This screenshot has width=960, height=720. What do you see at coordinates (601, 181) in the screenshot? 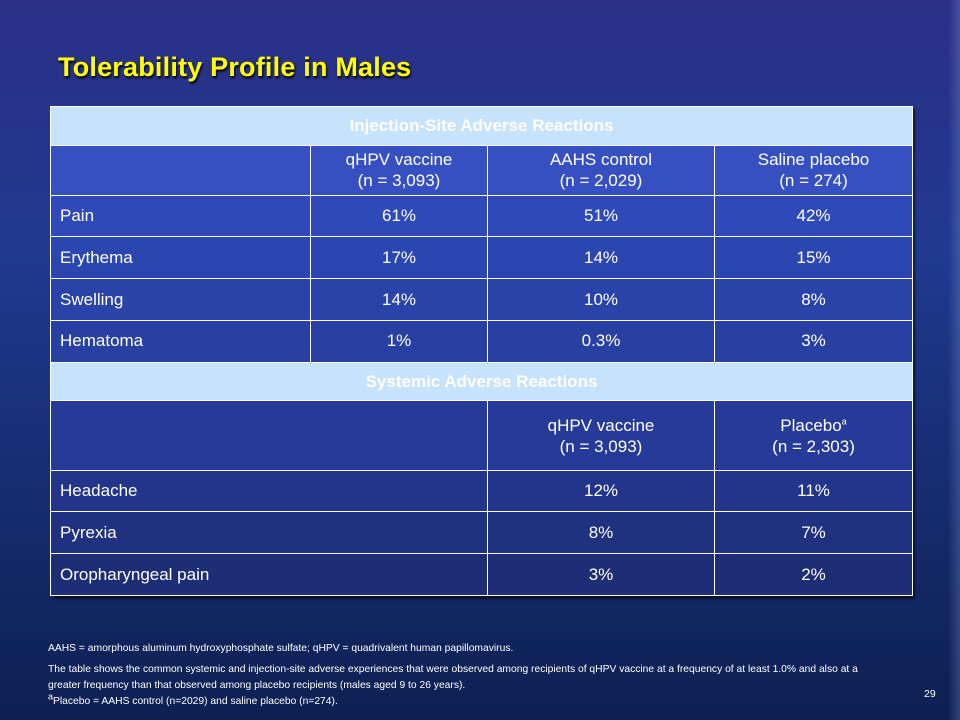
I see `col-n: (n = 2,029)` at bounding box center [601, 181].